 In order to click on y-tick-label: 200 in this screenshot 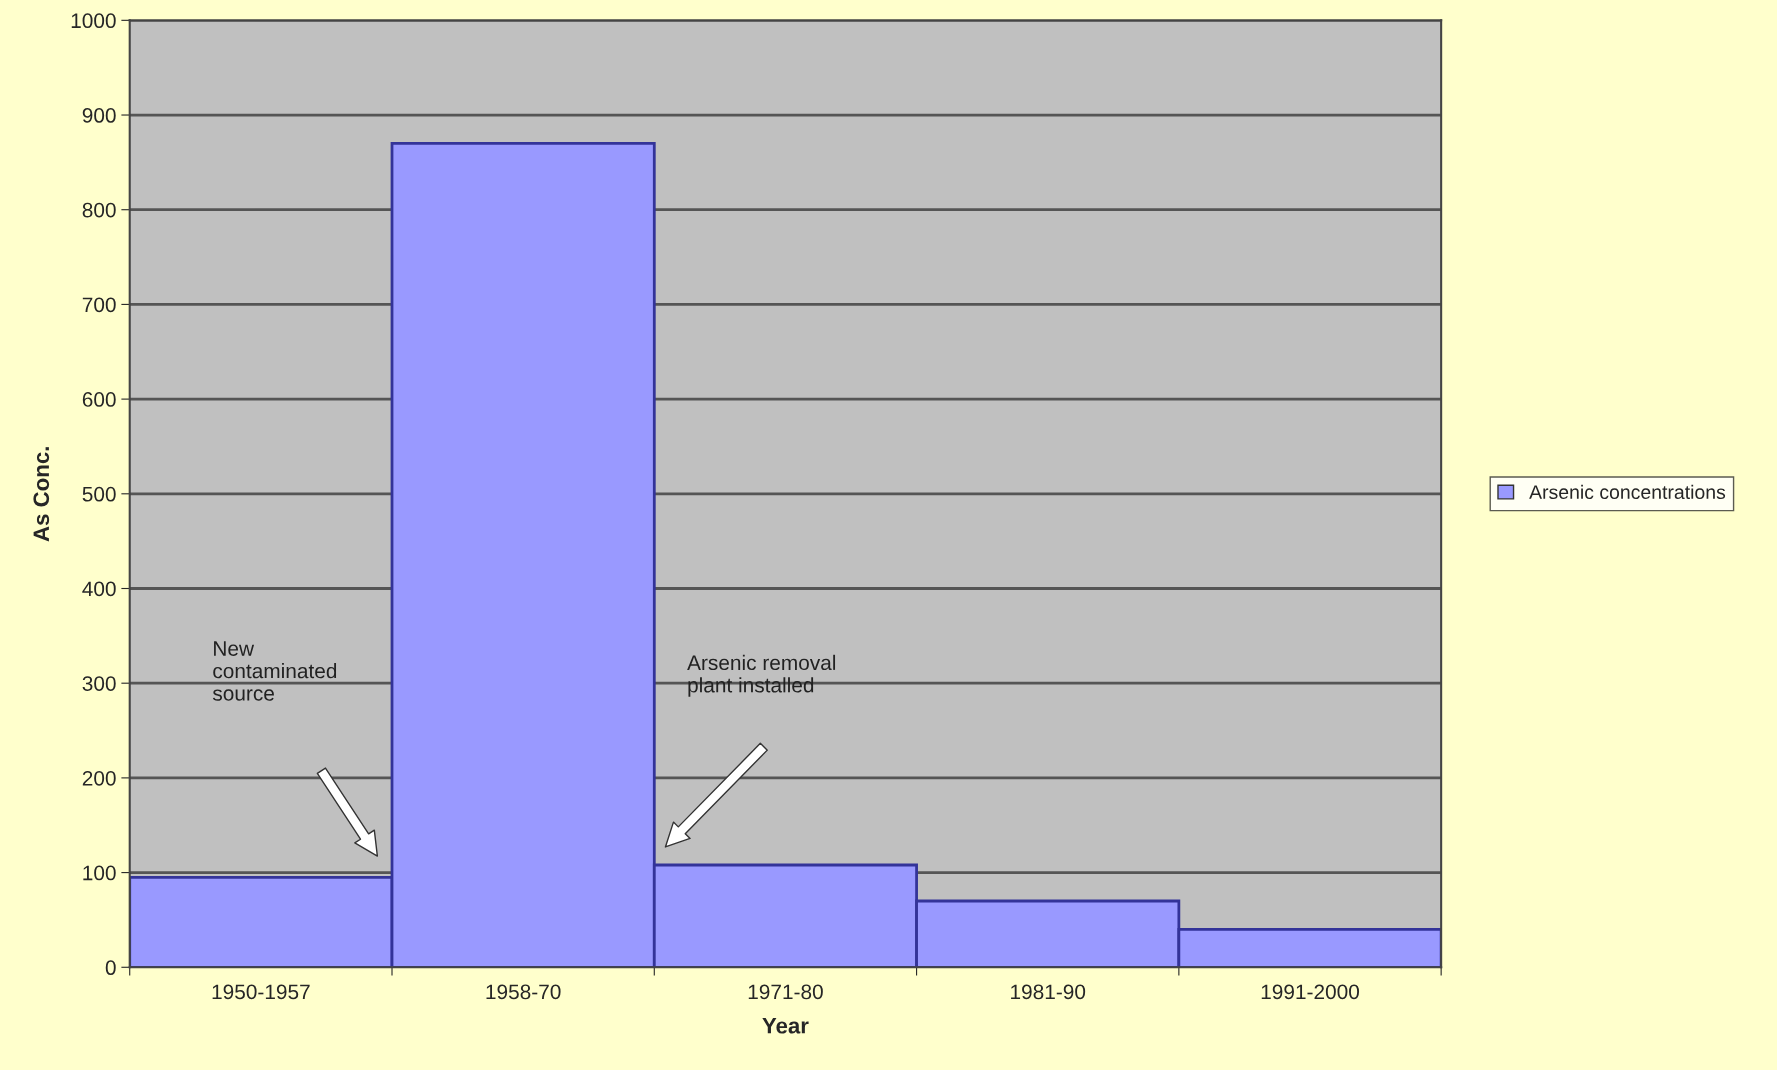, I will do `click(99, 778)`.